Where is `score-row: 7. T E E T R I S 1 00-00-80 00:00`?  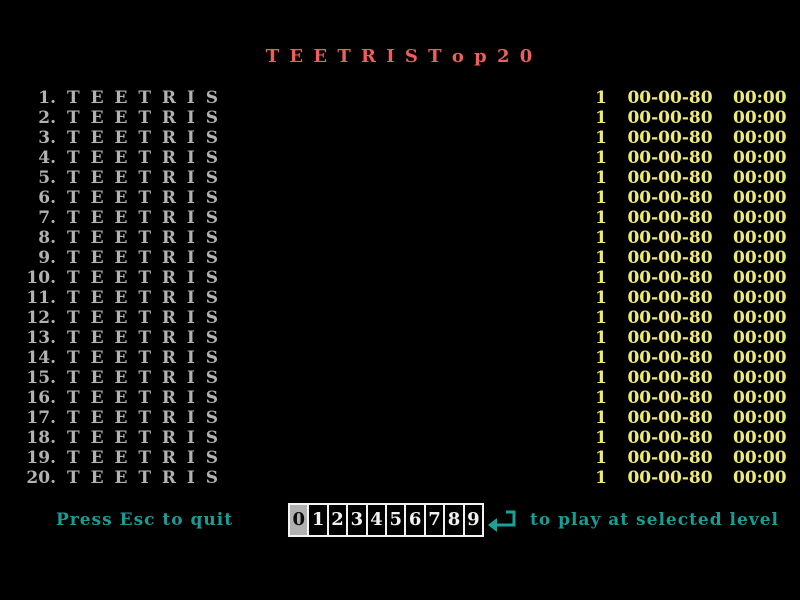 score-row: 7. T E E T R I S 1 00-00-80 00:00 is located at coordinates (400, 218).